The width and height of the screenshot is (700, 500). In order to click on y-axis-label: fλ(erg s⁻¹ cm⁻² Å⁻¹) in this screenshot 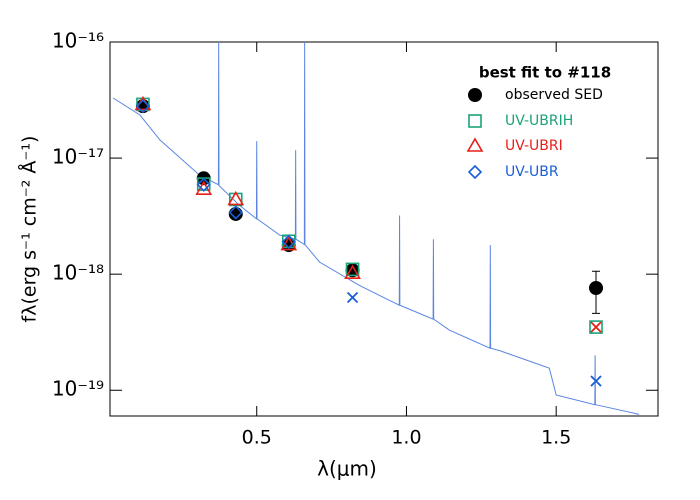, I will do `click(29, 229)`.